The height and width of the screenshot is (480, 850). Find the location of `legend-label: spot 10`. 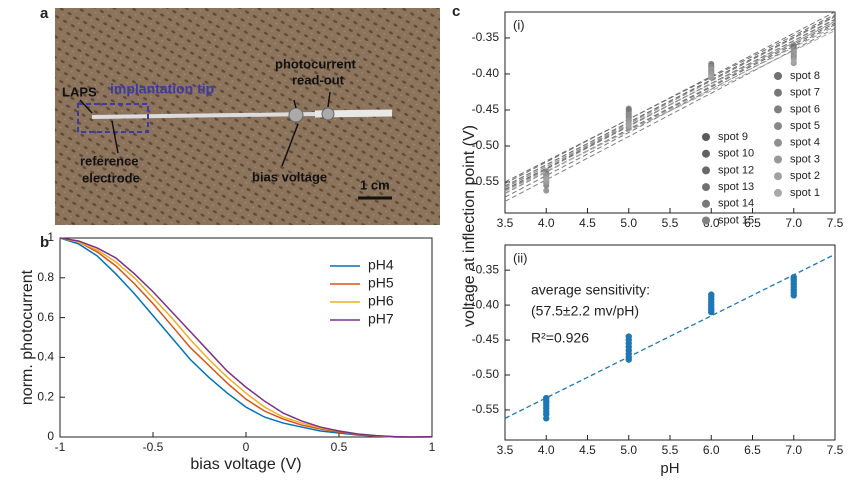

legend-label: spot 10 is located at coordinates (736, 154).